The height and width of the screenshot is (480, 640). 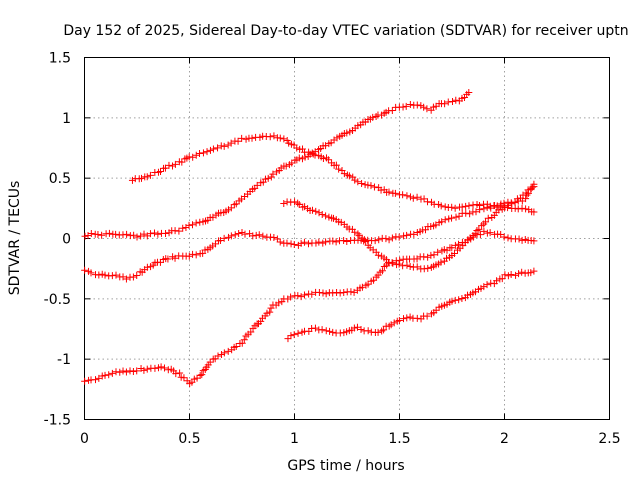 I want to click on x-tick-label: 0, so click(x=84, y=439).